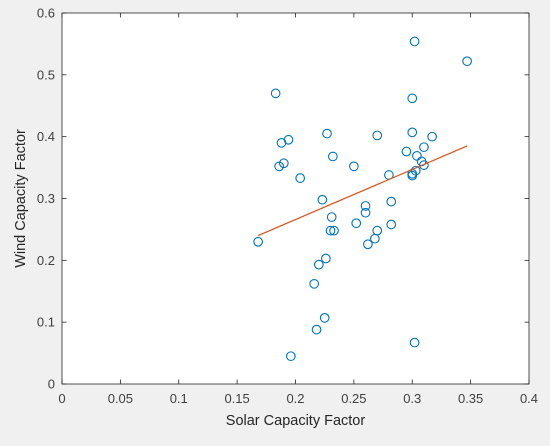 The image size is (550, 446). I want to click on x-tick-label: 0.25, so click(353, 398).